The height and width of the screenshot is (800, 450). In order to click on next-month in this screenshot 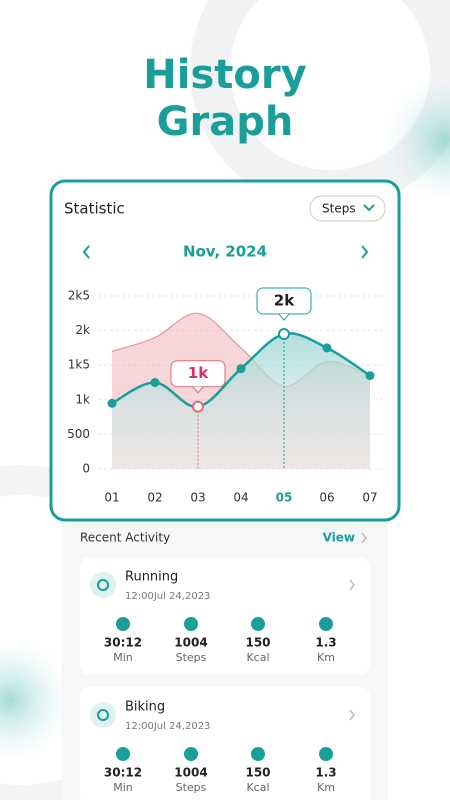, I will do `click(365, 252)`.